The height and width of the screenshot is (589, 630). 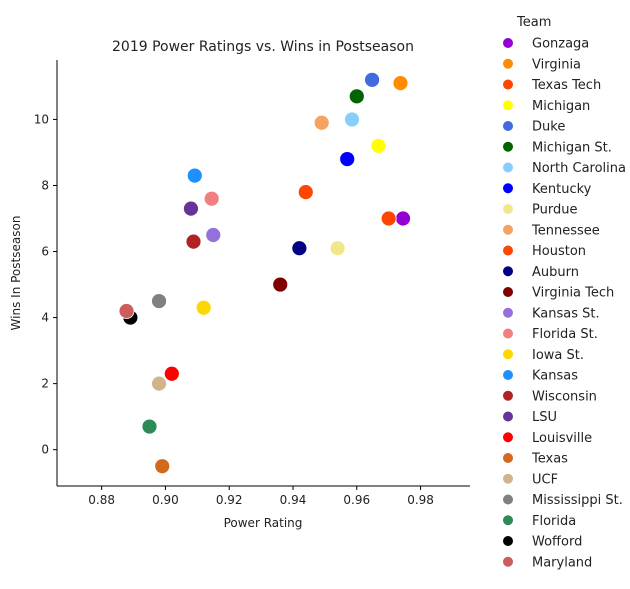 I want to click on legend-label: Iowa St., so click(x=558, y=355).